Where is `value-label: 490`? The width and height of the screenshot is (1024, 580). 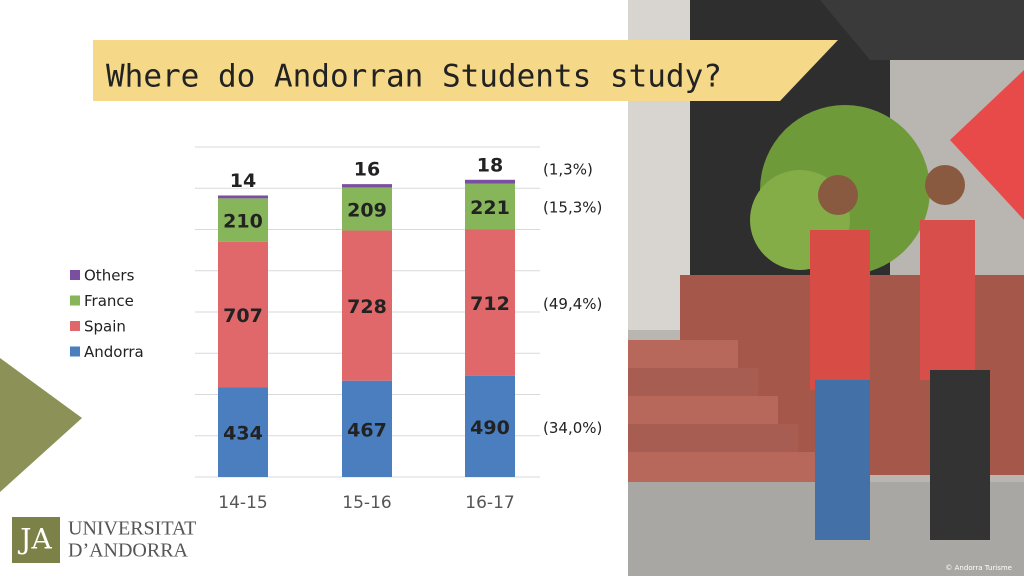 value-label: 490 is located at coordinates (490, 428).